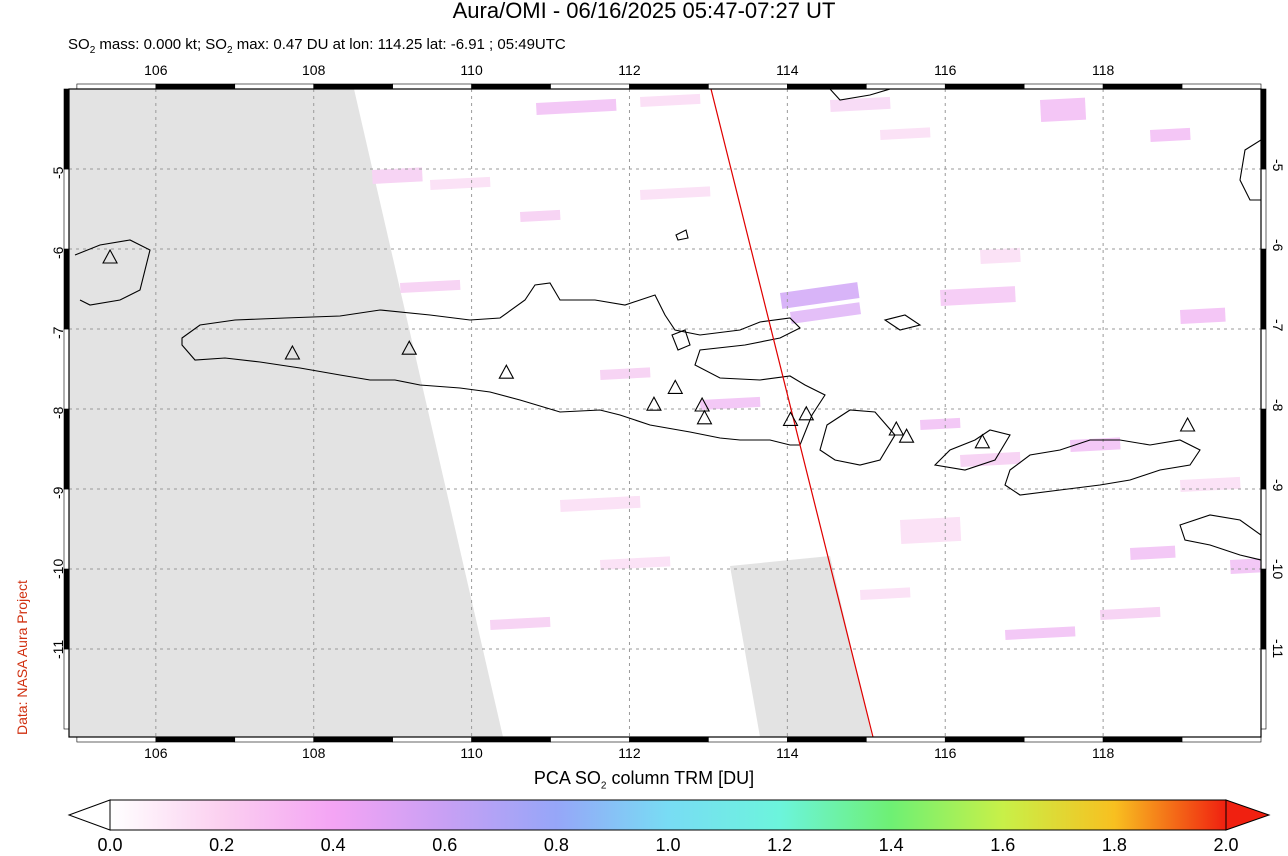  What do you see at coordinates (110, 845) in the screenshot?
I see `colorbar-tick-label: 0.0` at bounding box center [110, 845].